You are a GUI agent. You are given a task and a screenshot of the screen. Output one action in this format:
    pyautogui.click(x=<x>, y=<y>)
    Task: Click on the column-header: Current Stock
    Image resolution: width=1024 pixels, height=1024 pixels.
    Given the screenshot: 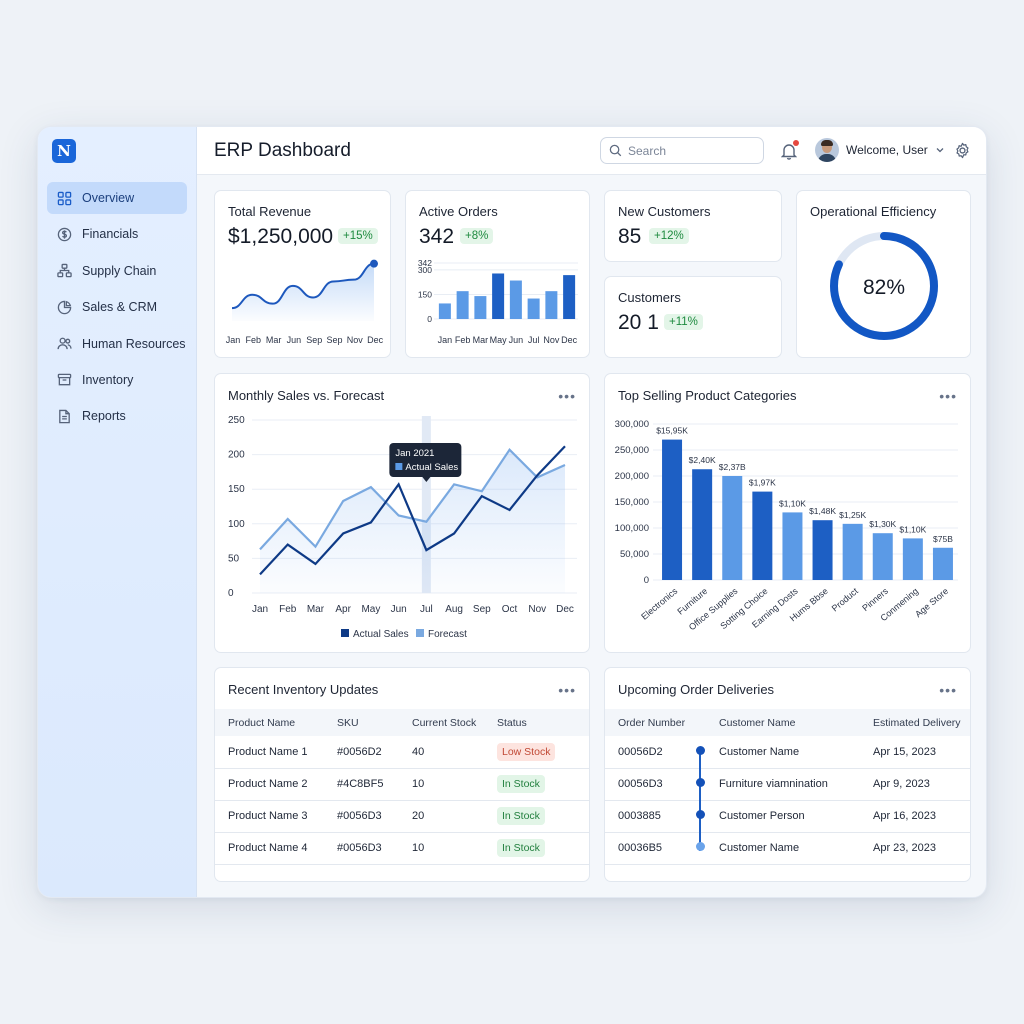 What is the action you would take?
    pyautogui.click(x=444, y=722)
    